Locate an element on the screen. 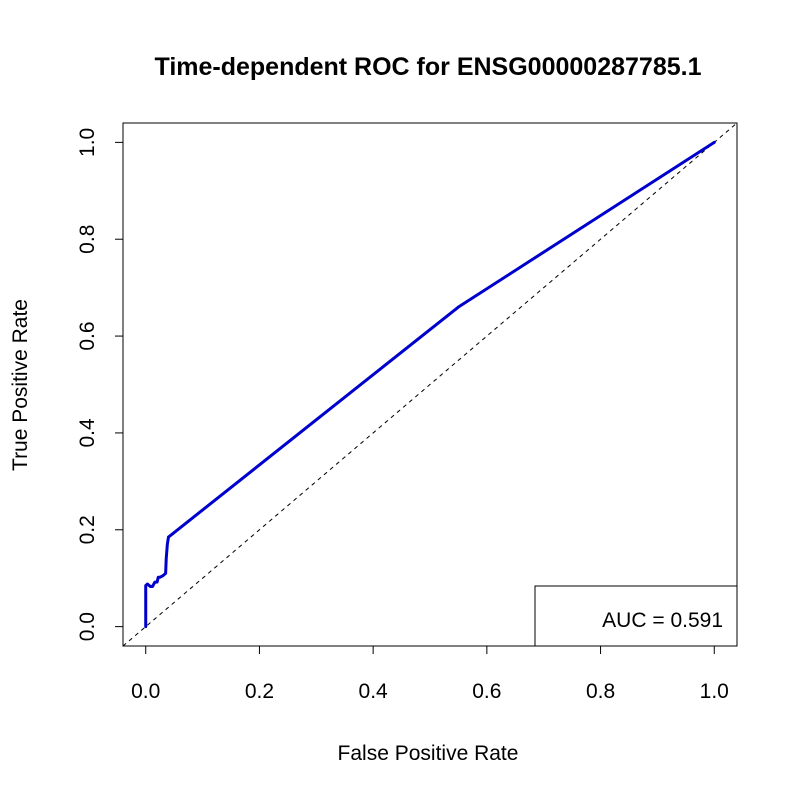  y-tick-label: 0.2 is located at coordinates (87, 529).